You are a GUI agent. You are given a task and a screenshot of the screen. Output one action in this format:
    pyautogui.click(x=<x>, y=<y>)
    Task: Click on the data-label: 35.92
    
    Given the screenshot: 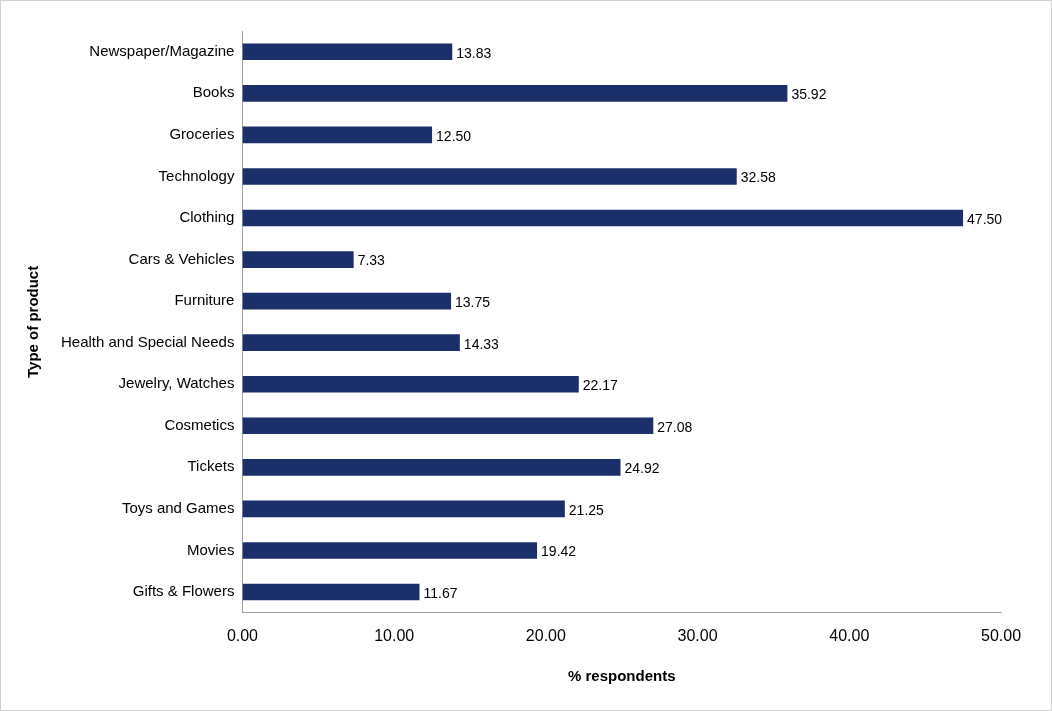 What is the action you would take?
    pyautogui.click(x=809, y=94)
    